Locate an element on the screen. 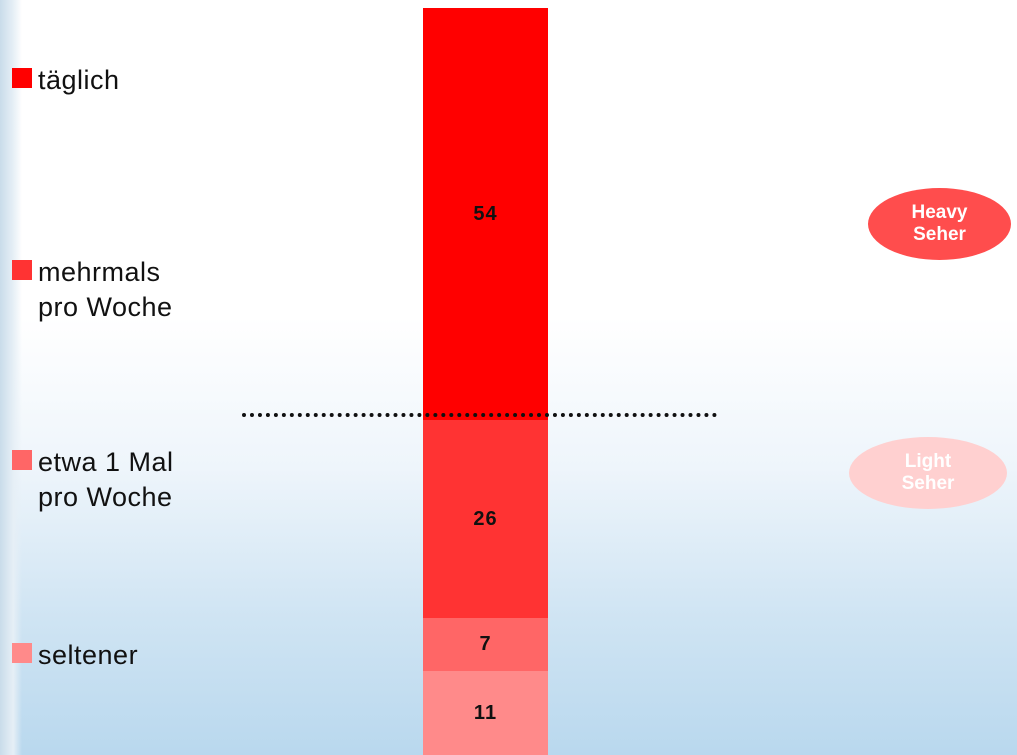  light-seher-badge: Light Seher is located at coordinates (928, 473).